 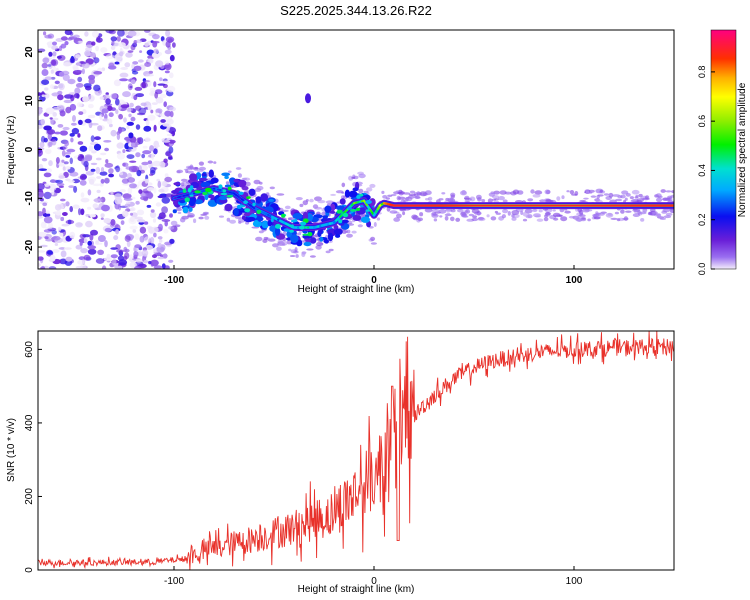 What do you see at coordinates (29, 101) in the screenshot?
I see `spectrogram-ytick-label: 10` at bounding box center [29, 101].